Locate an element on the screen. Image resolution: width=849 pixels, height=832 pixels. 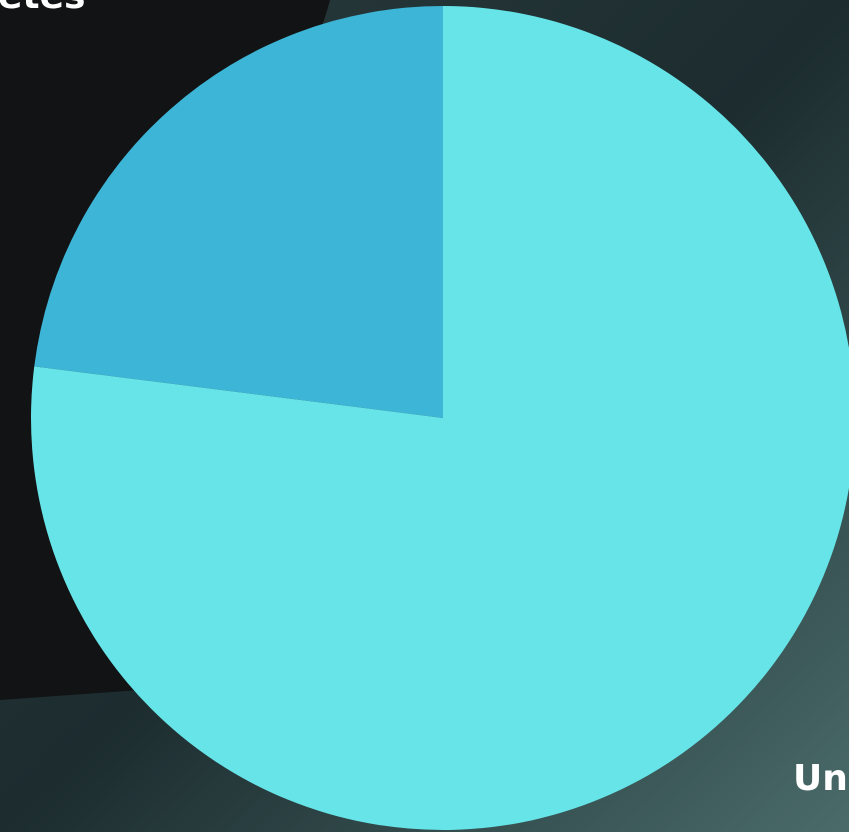
slice-label: etes is located at coordinates (42, 8).